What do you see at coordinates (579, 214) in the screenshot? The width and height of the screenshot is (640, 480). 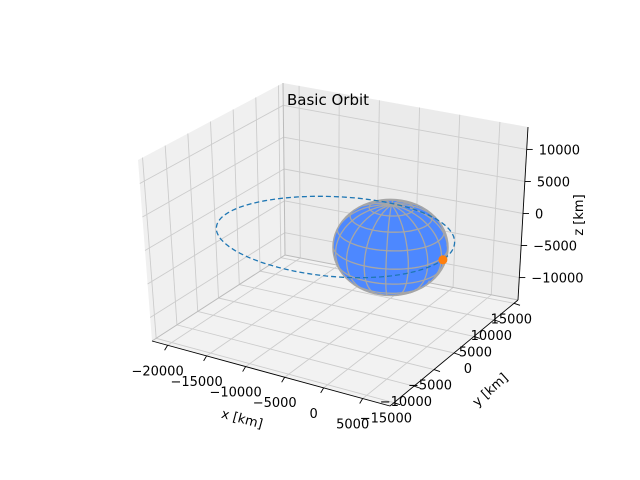 I see `z-axis-label: z [km]` at bounding box center [579, 214].